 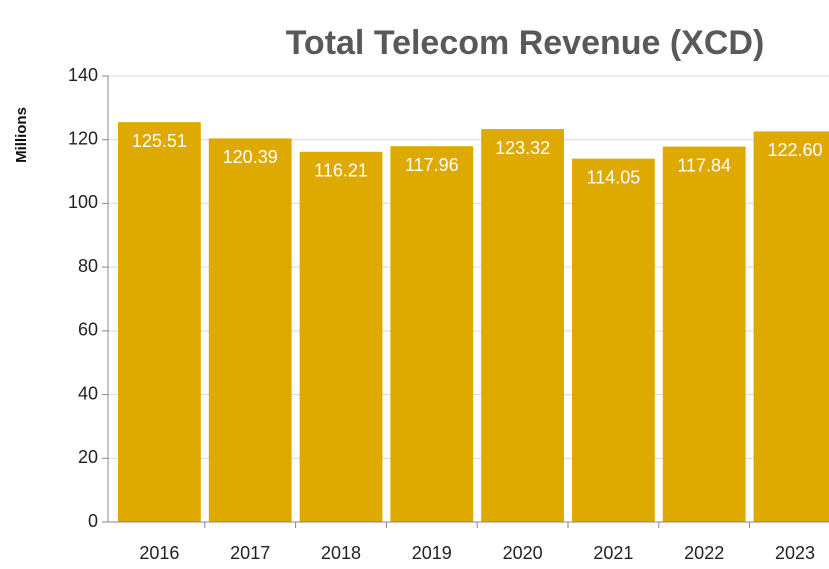 What do you see at coordinates (83, 75) in the screenshot?
I see `y-tick-label: 140` at bounding box center [83, 75].